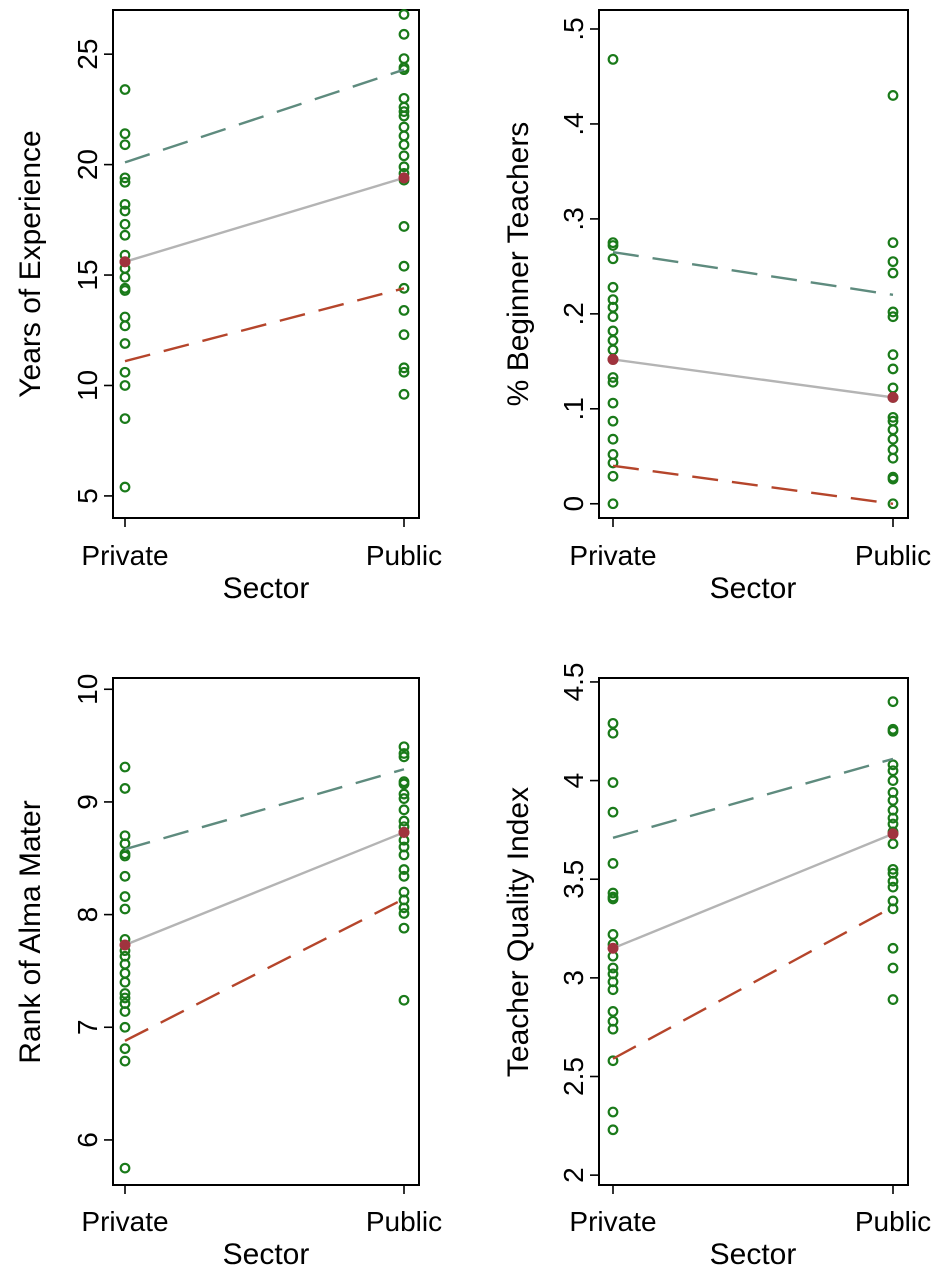  What do you see at coordinates (87, 1140) in the screenshot?
I see `y-tick-label: 6` at bounding box center [87, 1140].